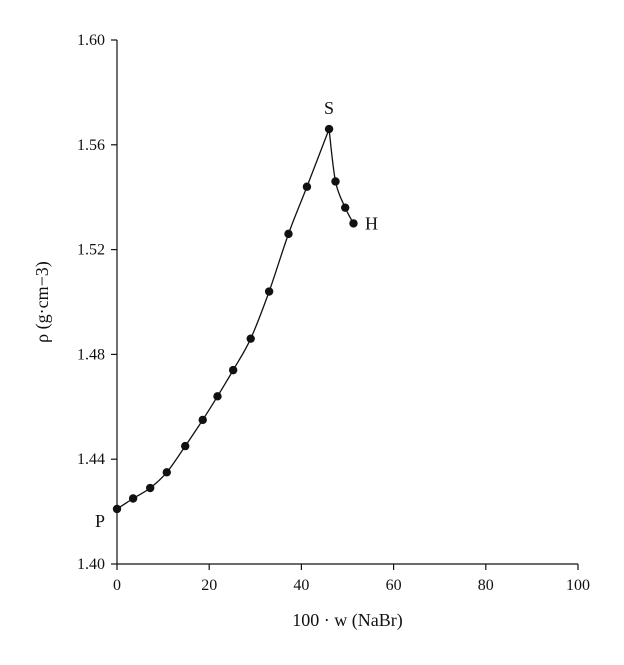  Describe the element at coordinates (301, 585) in the screenshot. I see `x-tick-label: 40` at that location.